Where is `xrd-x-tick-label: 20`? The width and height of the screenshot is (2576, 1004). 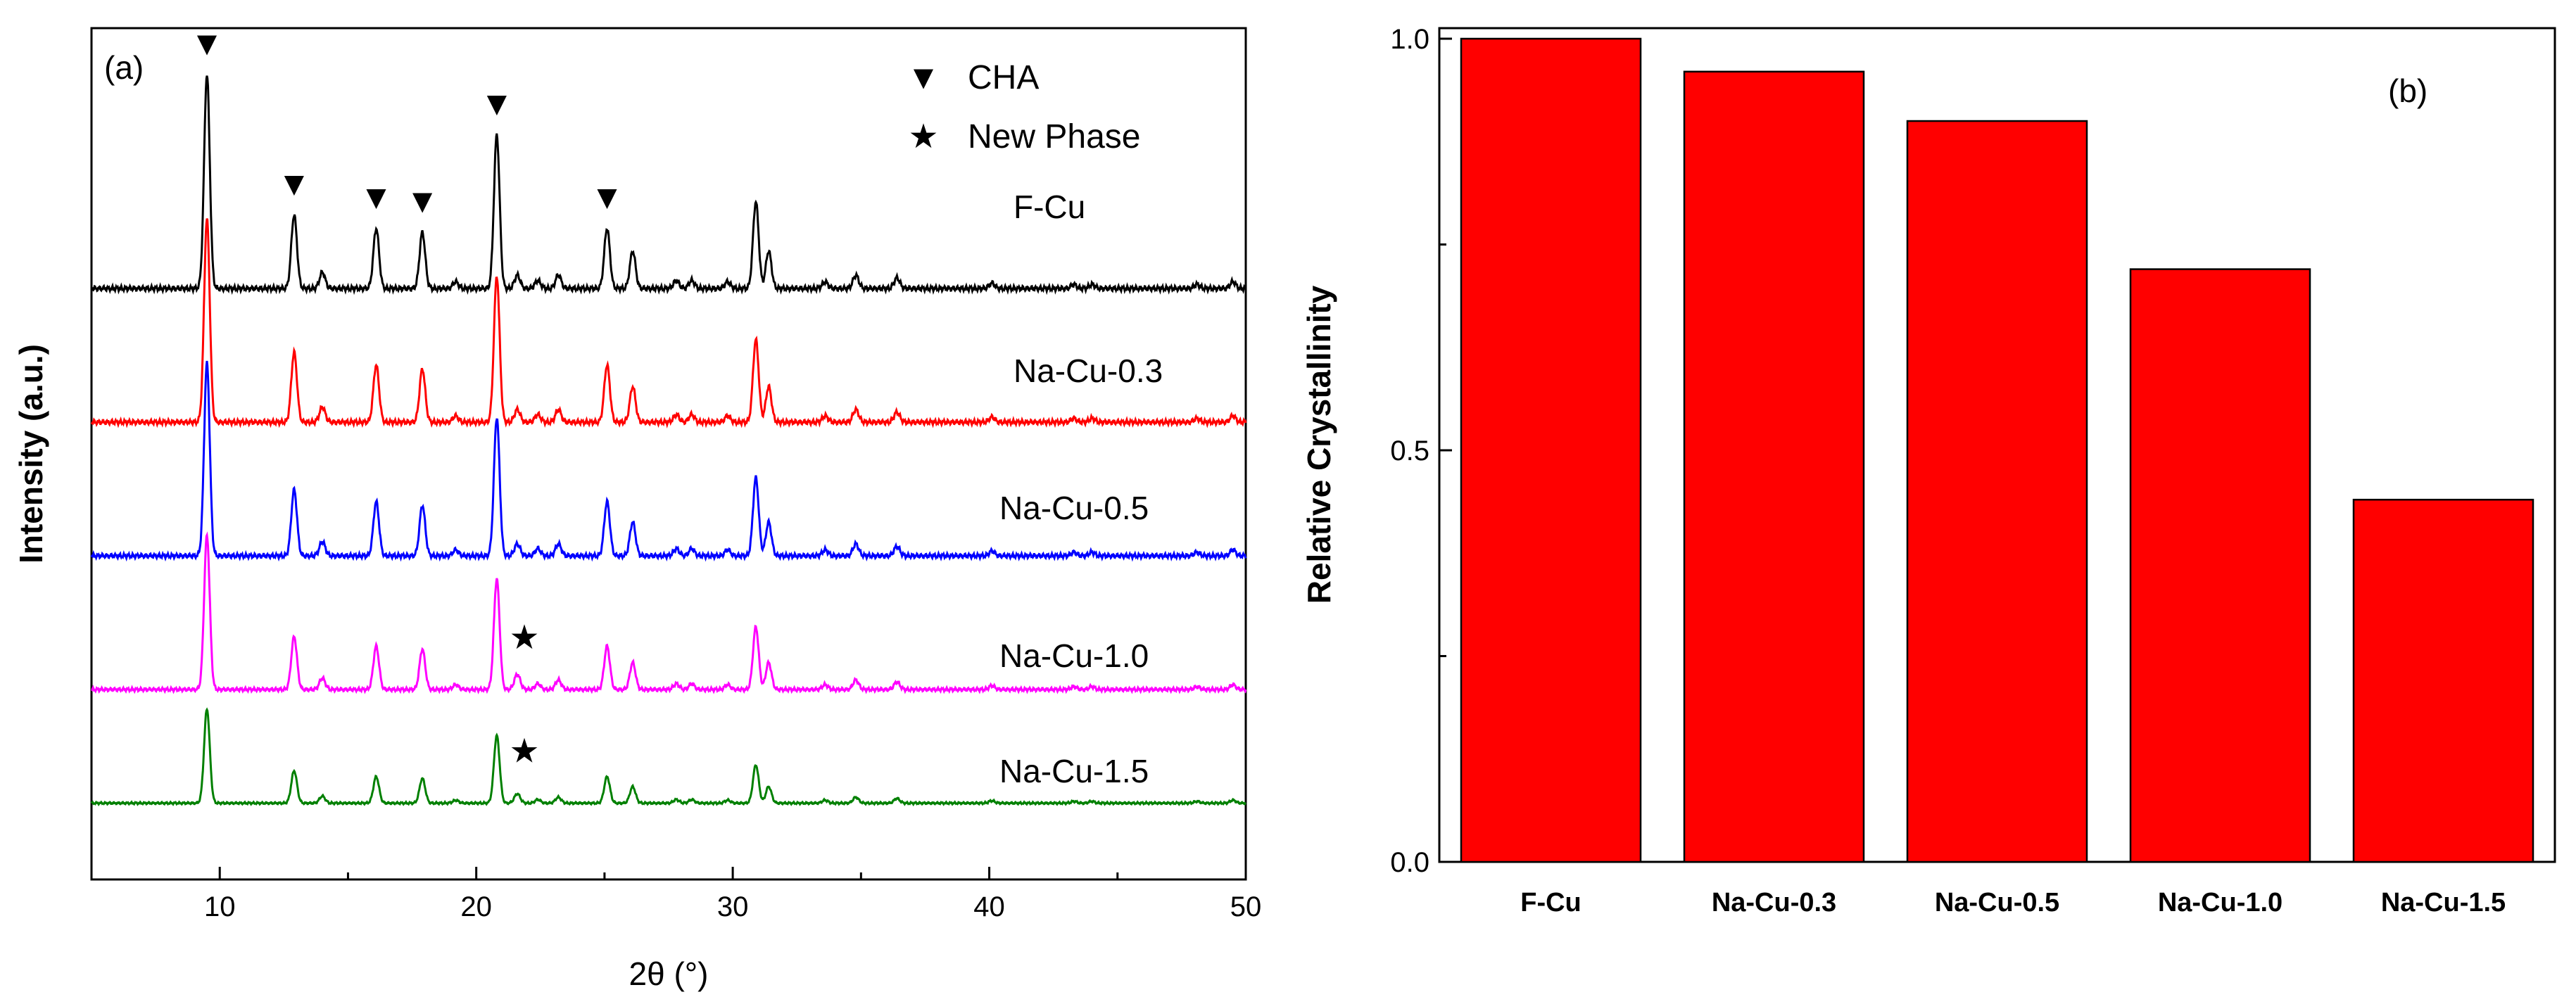 xrd-x-tick-label: 20 is located at coordinates (476, 906).